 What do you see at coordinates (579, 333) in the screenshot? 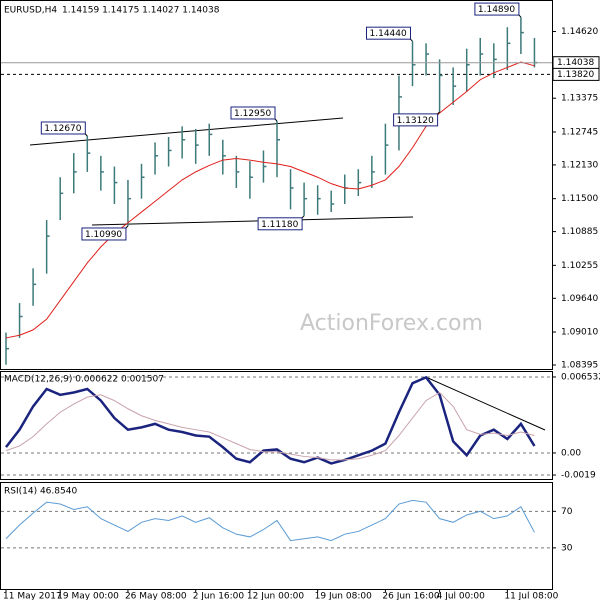
I see `y-tick-label: 1.09010` at bounding box center [579, 333].